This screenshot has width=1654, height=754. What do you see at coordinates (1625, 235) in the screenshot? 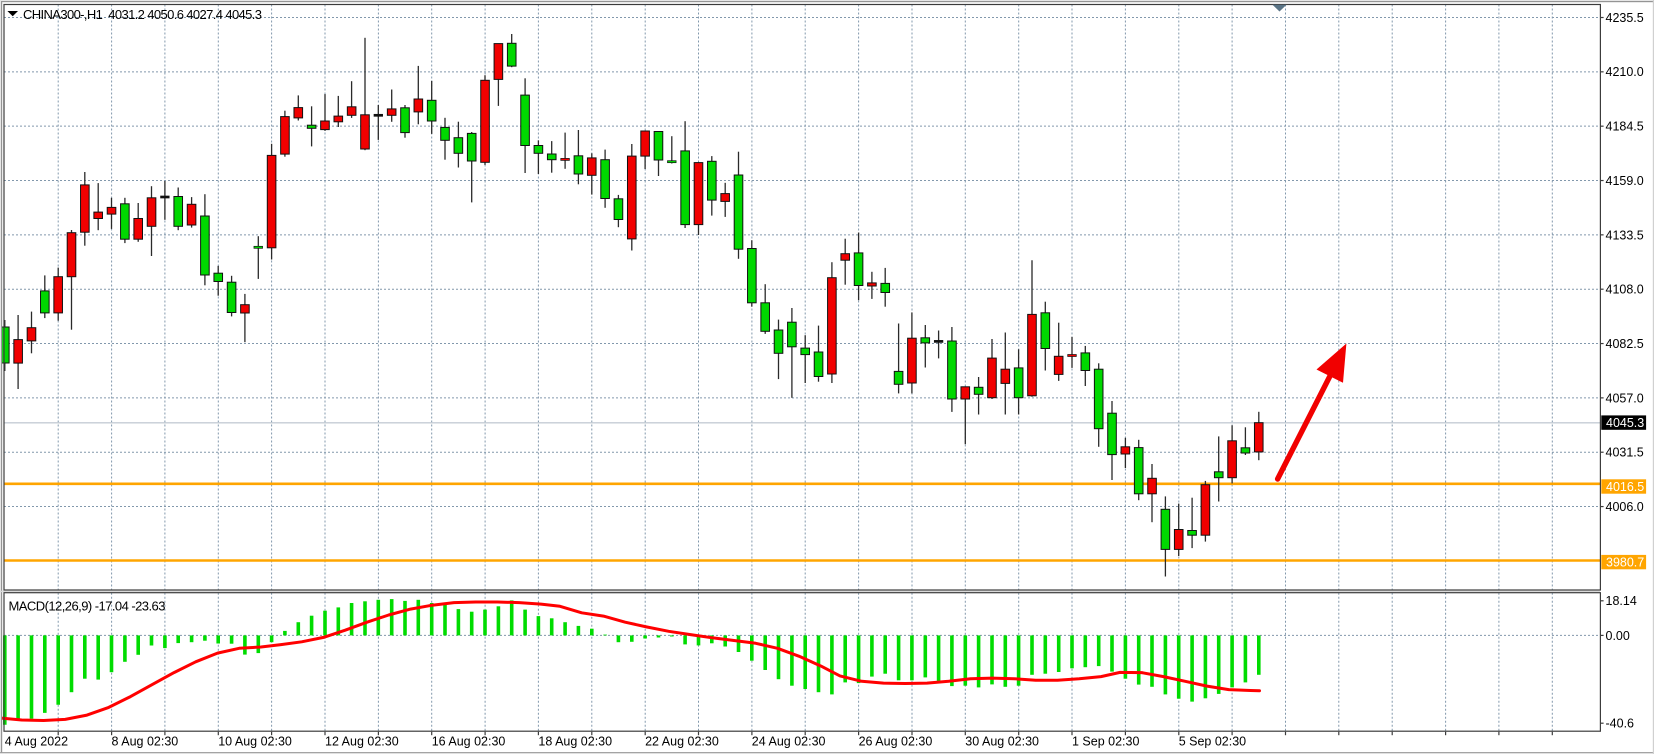
I see `svg-text: 4133.5` at bounding box center [1625, 235].